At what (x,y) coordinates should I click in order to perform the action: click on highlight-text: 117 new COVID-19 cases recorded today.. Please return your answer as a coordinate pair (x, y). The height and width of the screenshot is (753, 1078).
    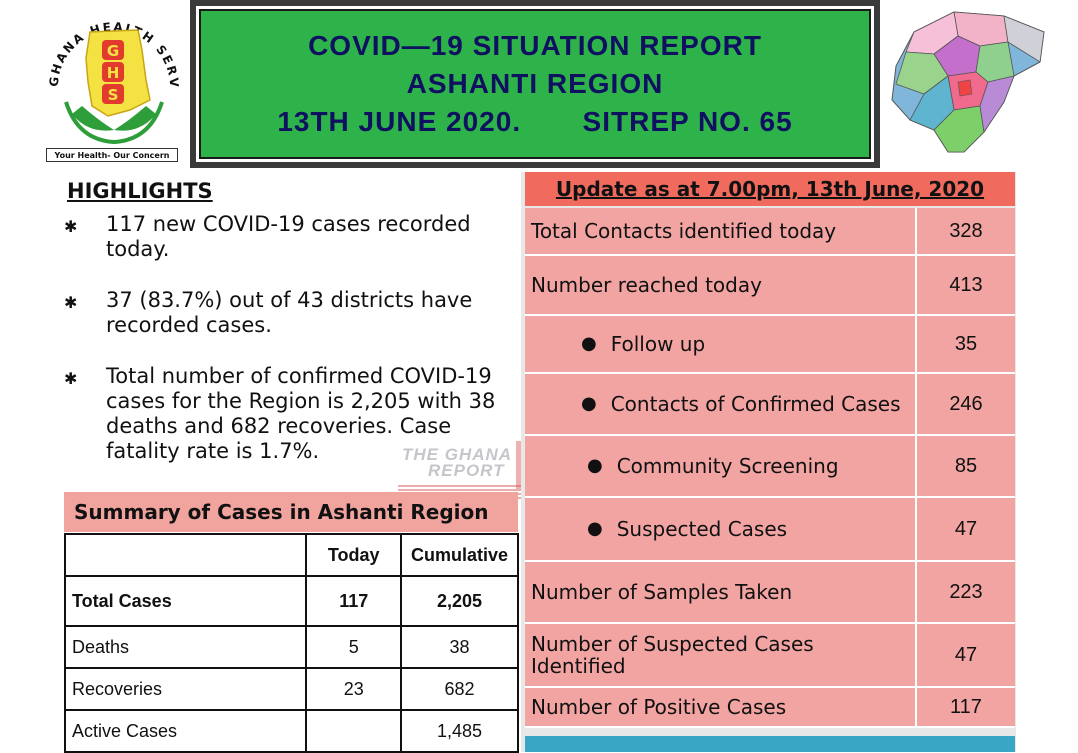
    Looking at the image, I should click on (288, 236).